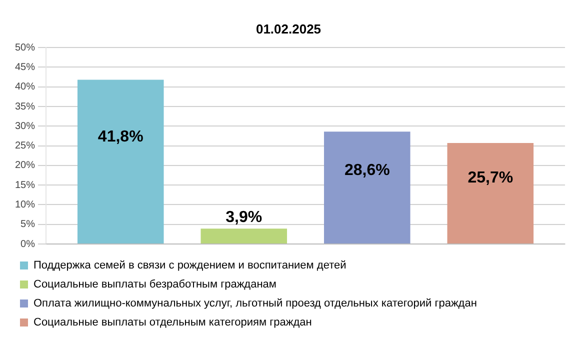 The height and width of the screenshot is (346, 581). Describe the element at coordinates (289, 28) in the screenshot. I see `chart-title: 01.02.2025` at that location.